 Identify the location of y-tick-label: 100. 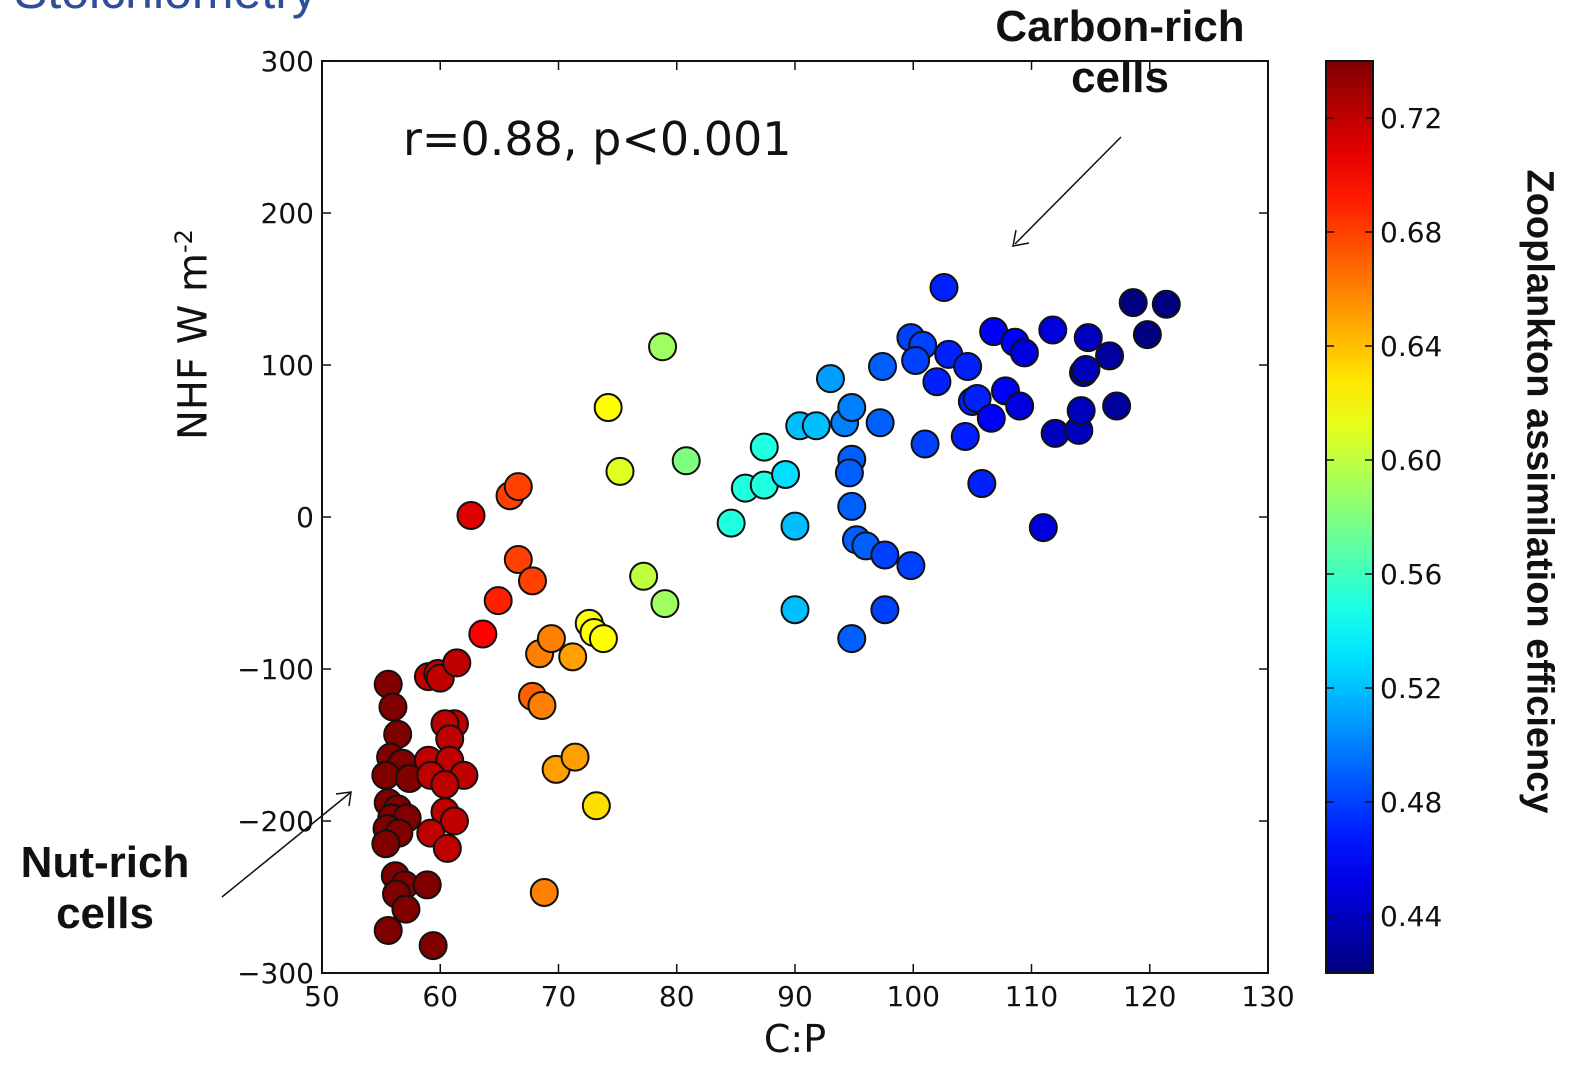
(287, 365).